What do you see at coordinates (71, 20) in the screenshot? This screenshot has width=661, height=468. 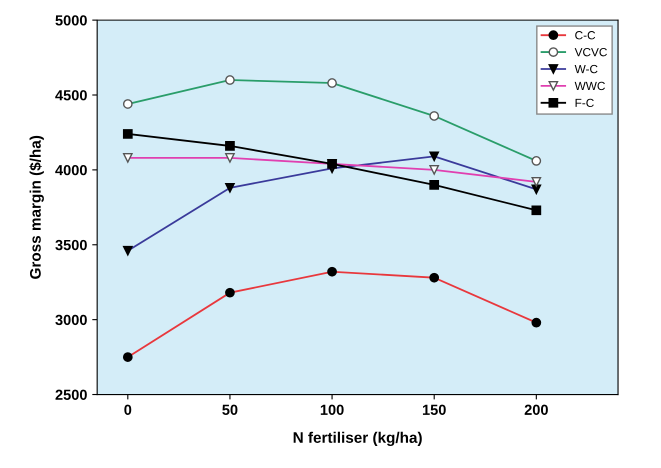 I see `y-tick-label: 5000` at bounding box center [71, 20].